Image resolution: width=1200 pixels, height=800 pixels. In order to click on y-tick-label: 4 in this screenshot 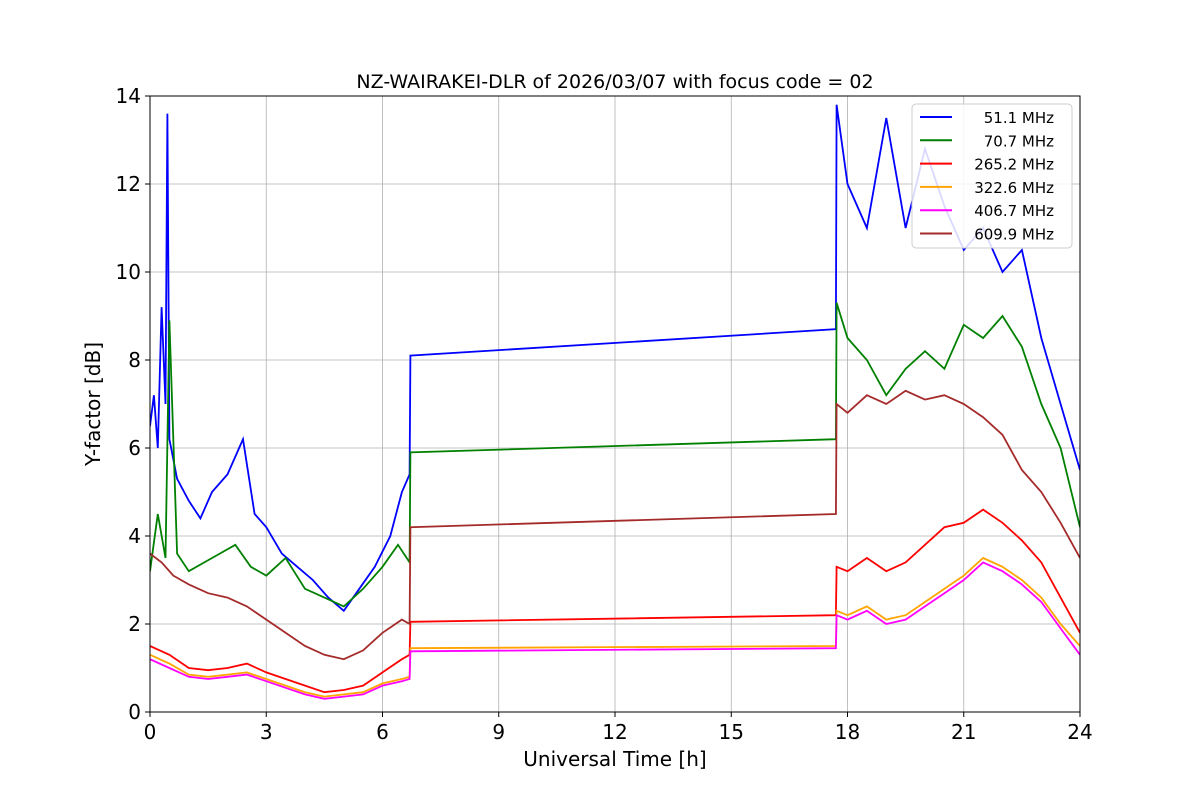, I will do `click(134, 536)`.